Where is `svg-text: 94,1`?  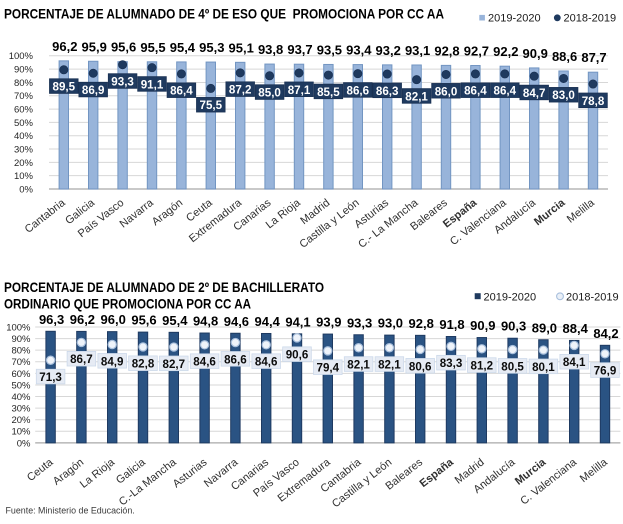 svg-text: 94,1 is located at coordinates (297, 321).